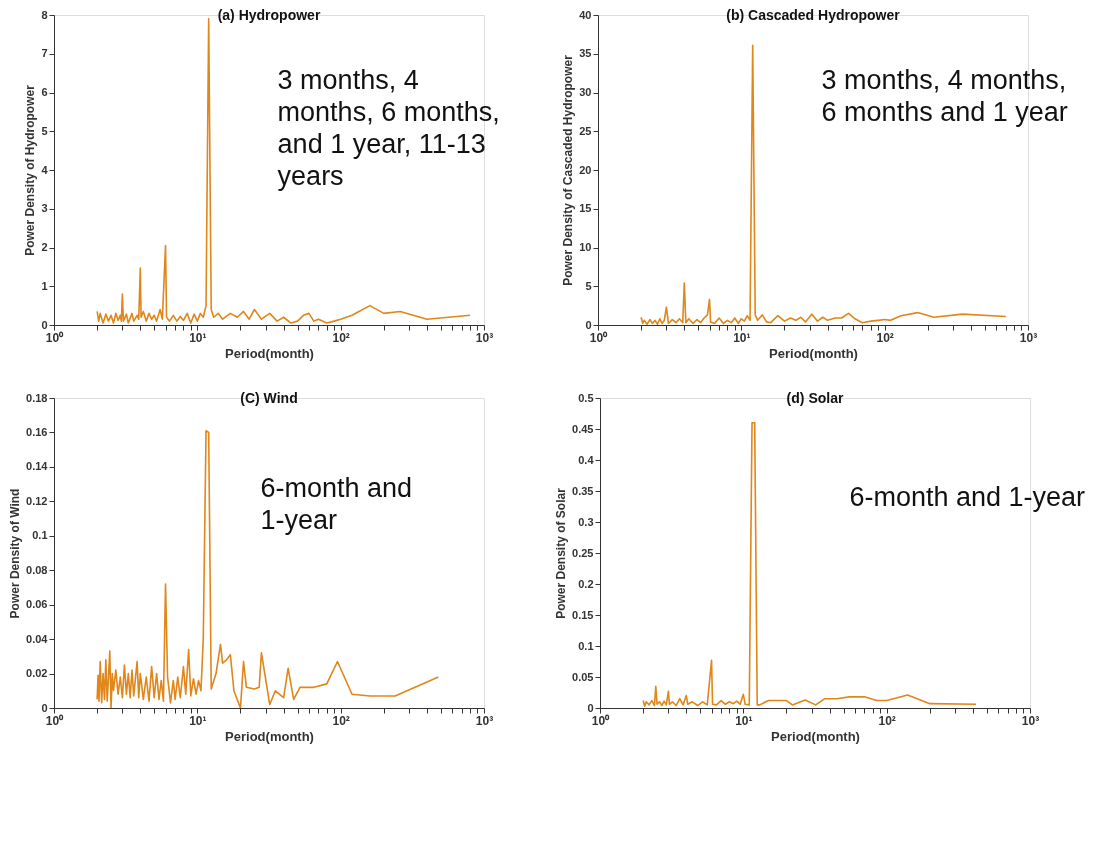 The height and width of the screenshot is (853, 1106). Describe the element at coordinates (583, 552) in the screenshot. I see `y-tick-label: 0.25` at that location.